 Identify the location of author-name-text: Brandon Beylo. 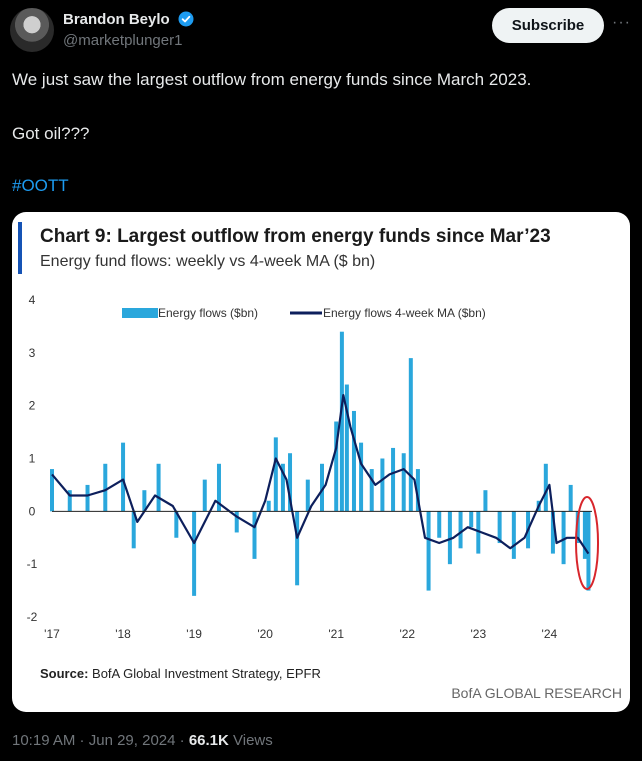
(116, 19).